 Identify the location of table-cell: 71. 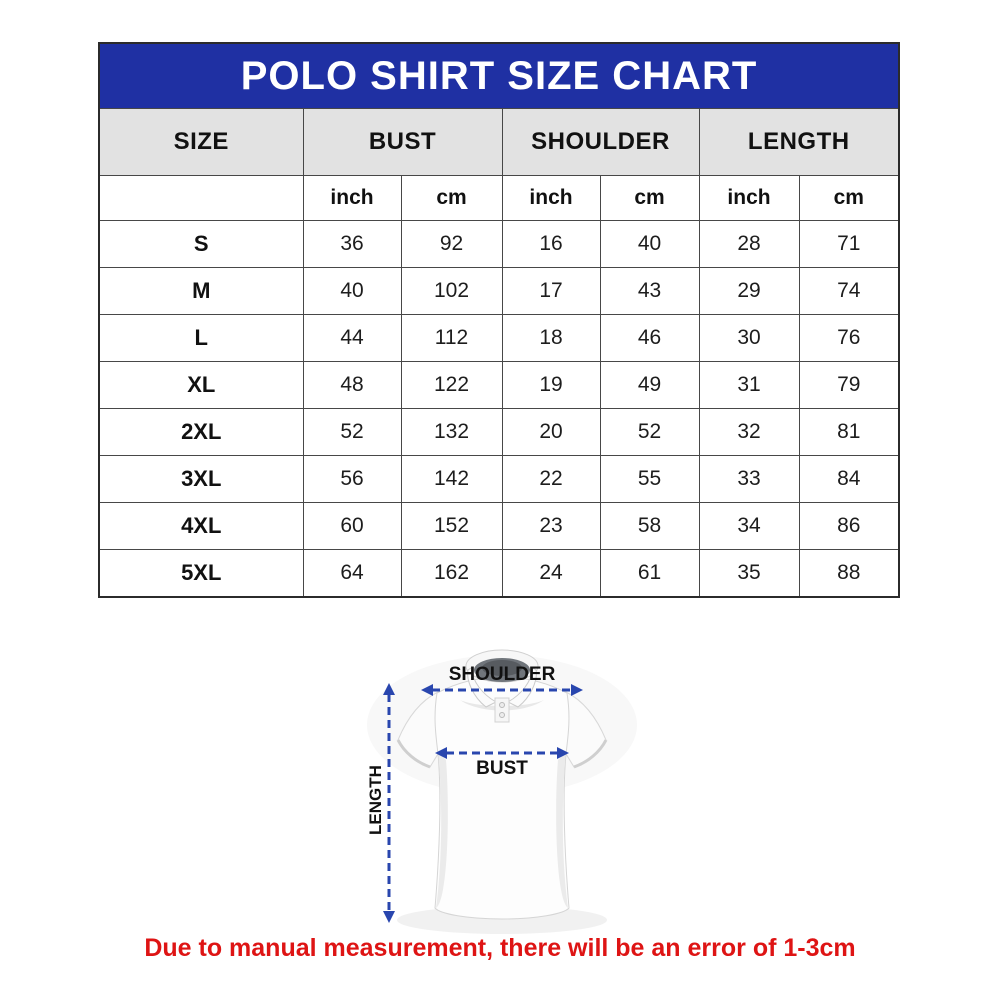
(849, 244).